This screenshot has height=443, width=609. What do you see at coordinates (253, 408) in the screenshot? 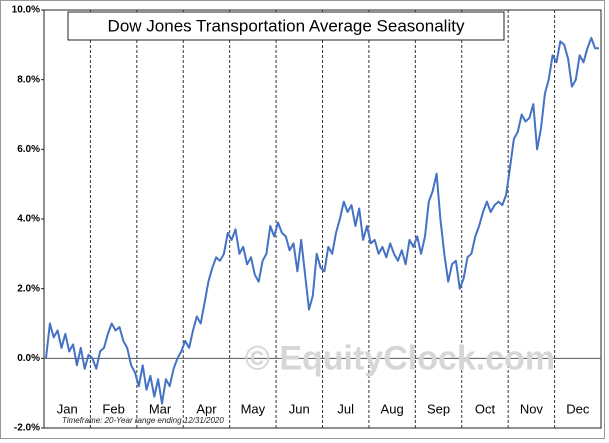
I see `x-tick-label: May` at bounding box center [253, 408].